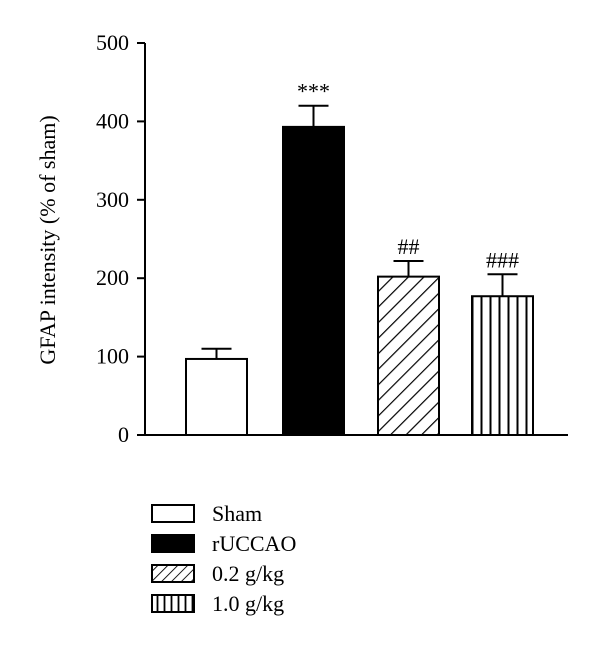  Describe the element at coordinates (47, 239) in the screenshot. I see `y-axis-title: GFAP intensity (% of sham)` at that location.